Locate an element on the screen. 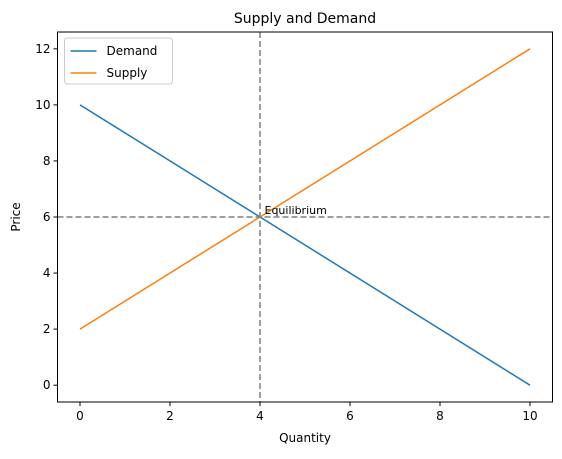  y-axis-label: Price is located at coordinates (16, 216).